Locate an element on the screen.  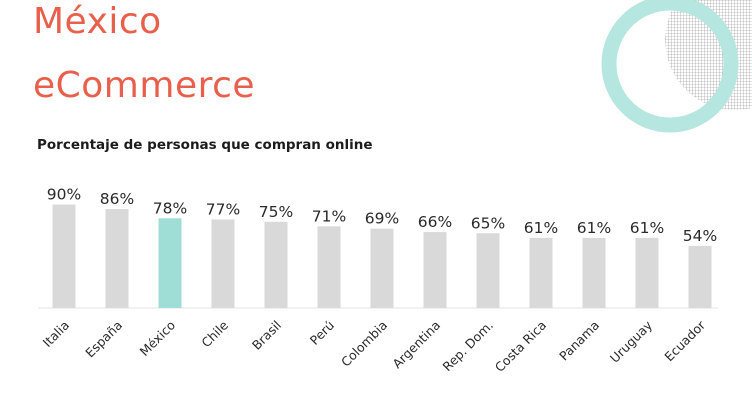
category-label-13: Ecuador is located at coordinates (684, 340).